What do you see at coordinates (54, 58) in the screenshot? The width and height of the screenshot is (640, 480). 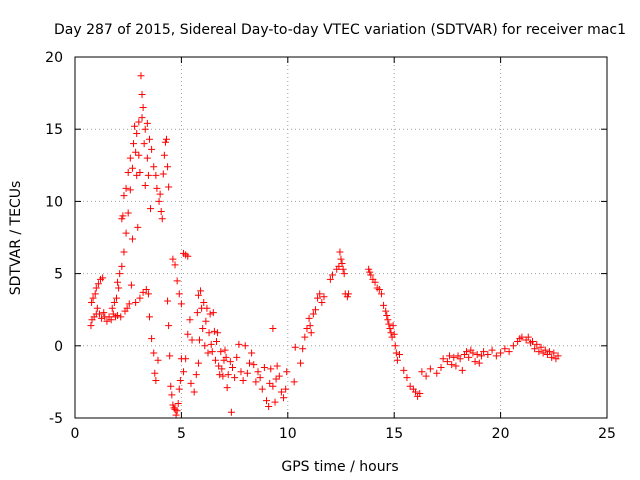 I see `y-tick-label: 20` at bounding box center [54, 58].